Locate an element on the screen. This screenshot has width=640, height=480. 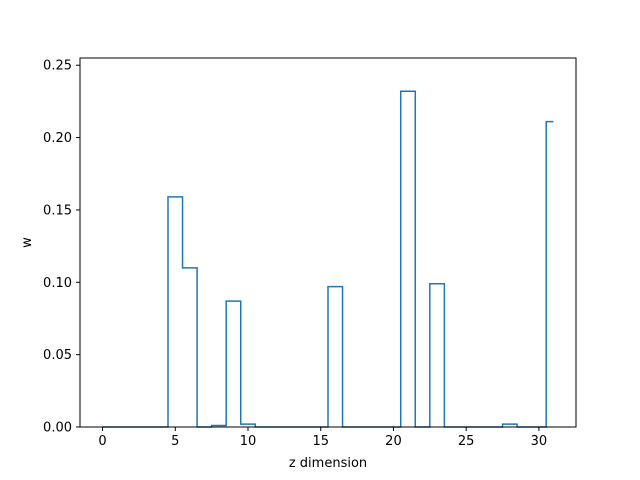
x-tick-label: 5 is located at coordinates (175, 441).